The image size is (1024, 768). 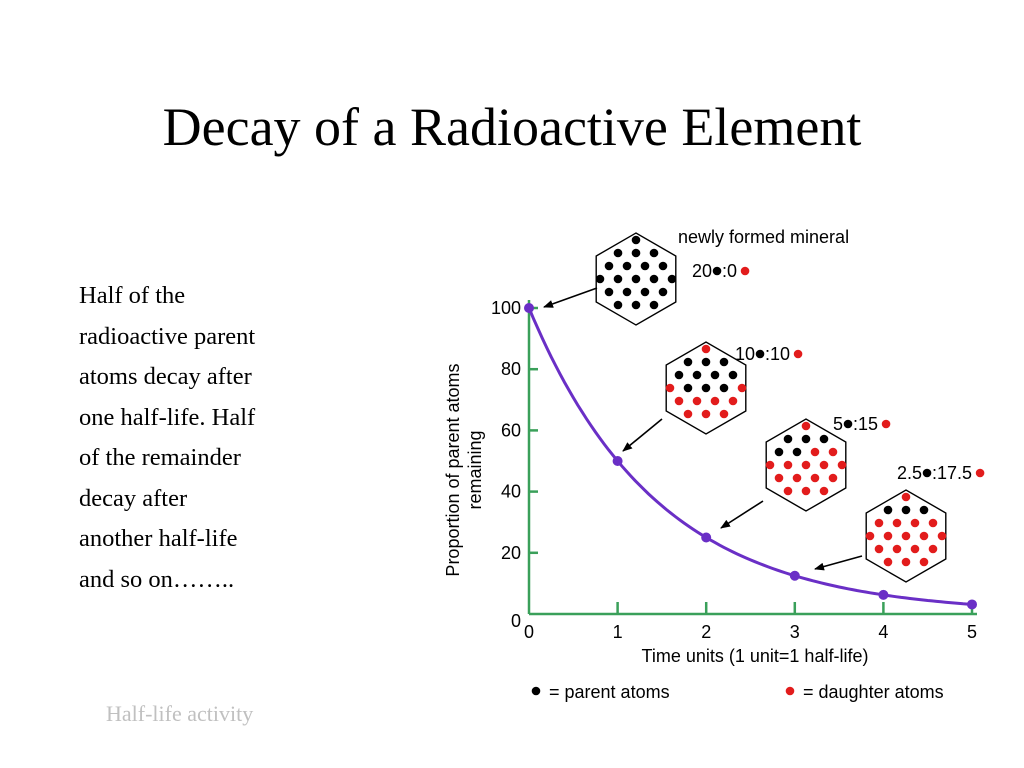 What do you see at coordinates (165, 376) in the screenshot?
I see `body-line: atoms decay after` at bounding box center [165, 376].